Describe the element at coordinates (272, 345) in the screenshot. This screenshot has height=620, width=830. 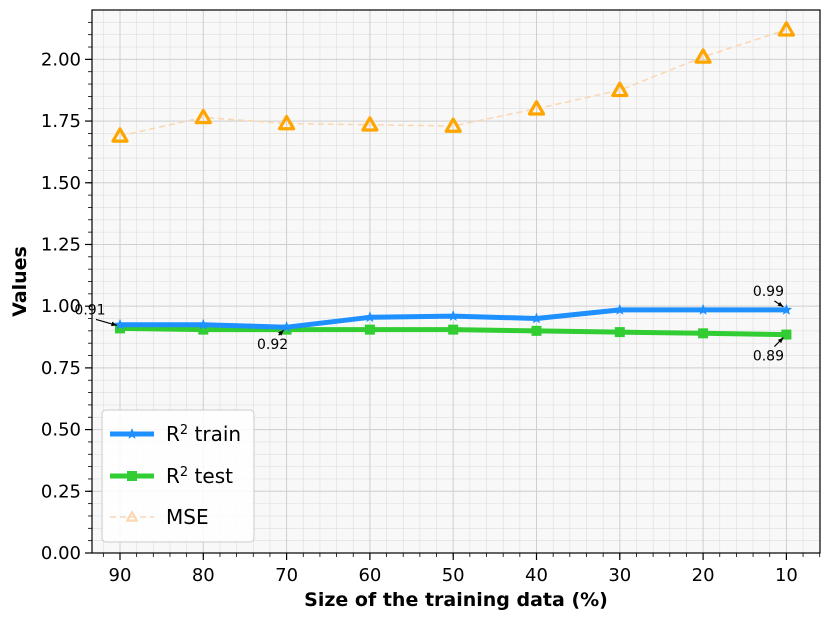
I see `annotation-label: 0.92` at that location.